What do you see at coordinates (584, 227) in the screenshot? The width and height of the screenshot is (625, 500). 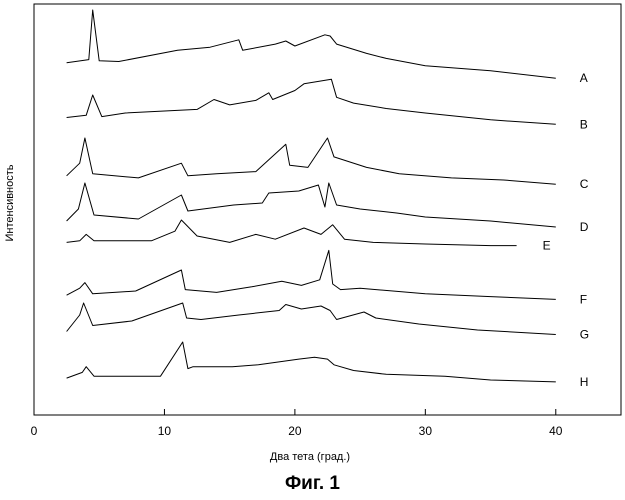 I see `series-label-D: D` at bounding box center [584, 227].